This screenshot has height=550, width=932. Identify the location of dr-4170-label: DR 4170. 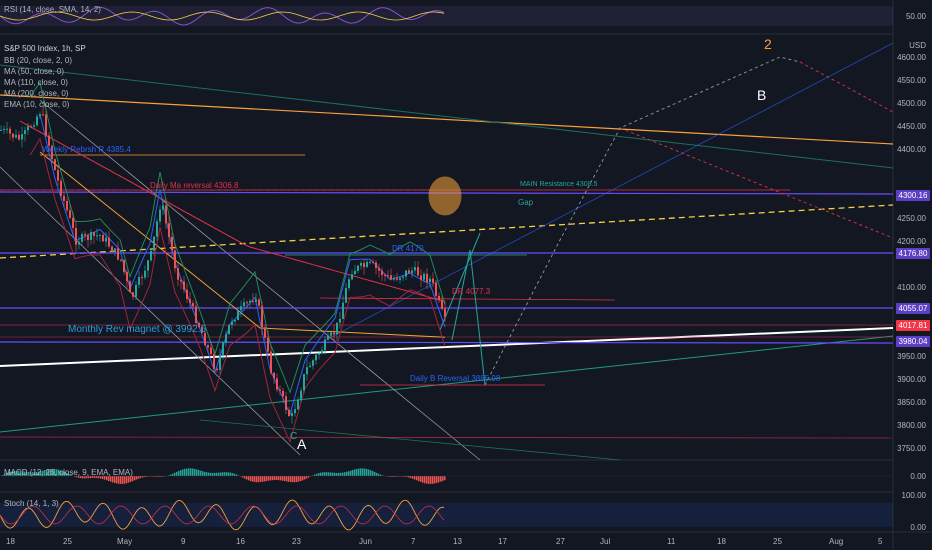
(408, 248).